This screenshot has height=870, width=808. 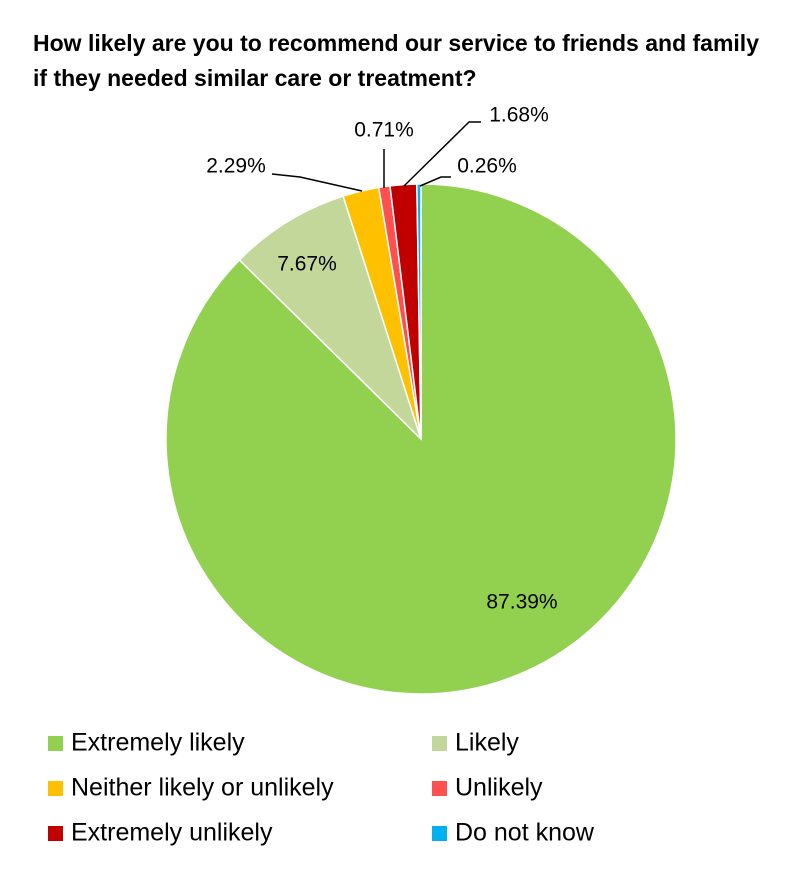 I want to click on data-label: 1.68%, so click(x=519, y=115).